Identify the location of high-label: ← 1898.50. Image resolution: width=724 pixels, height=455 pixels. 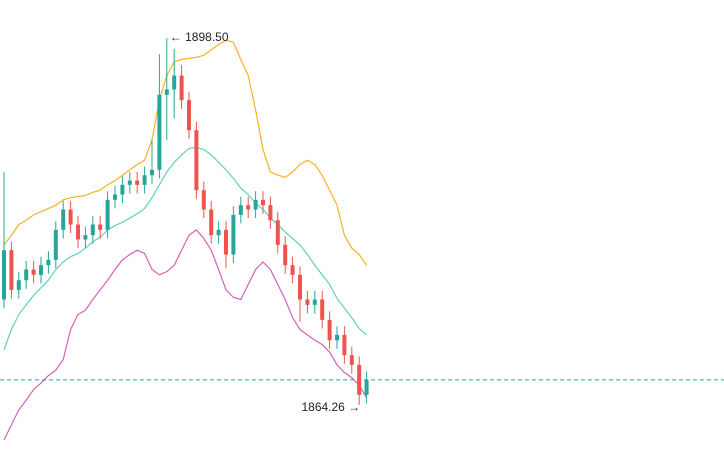
(199, 37).